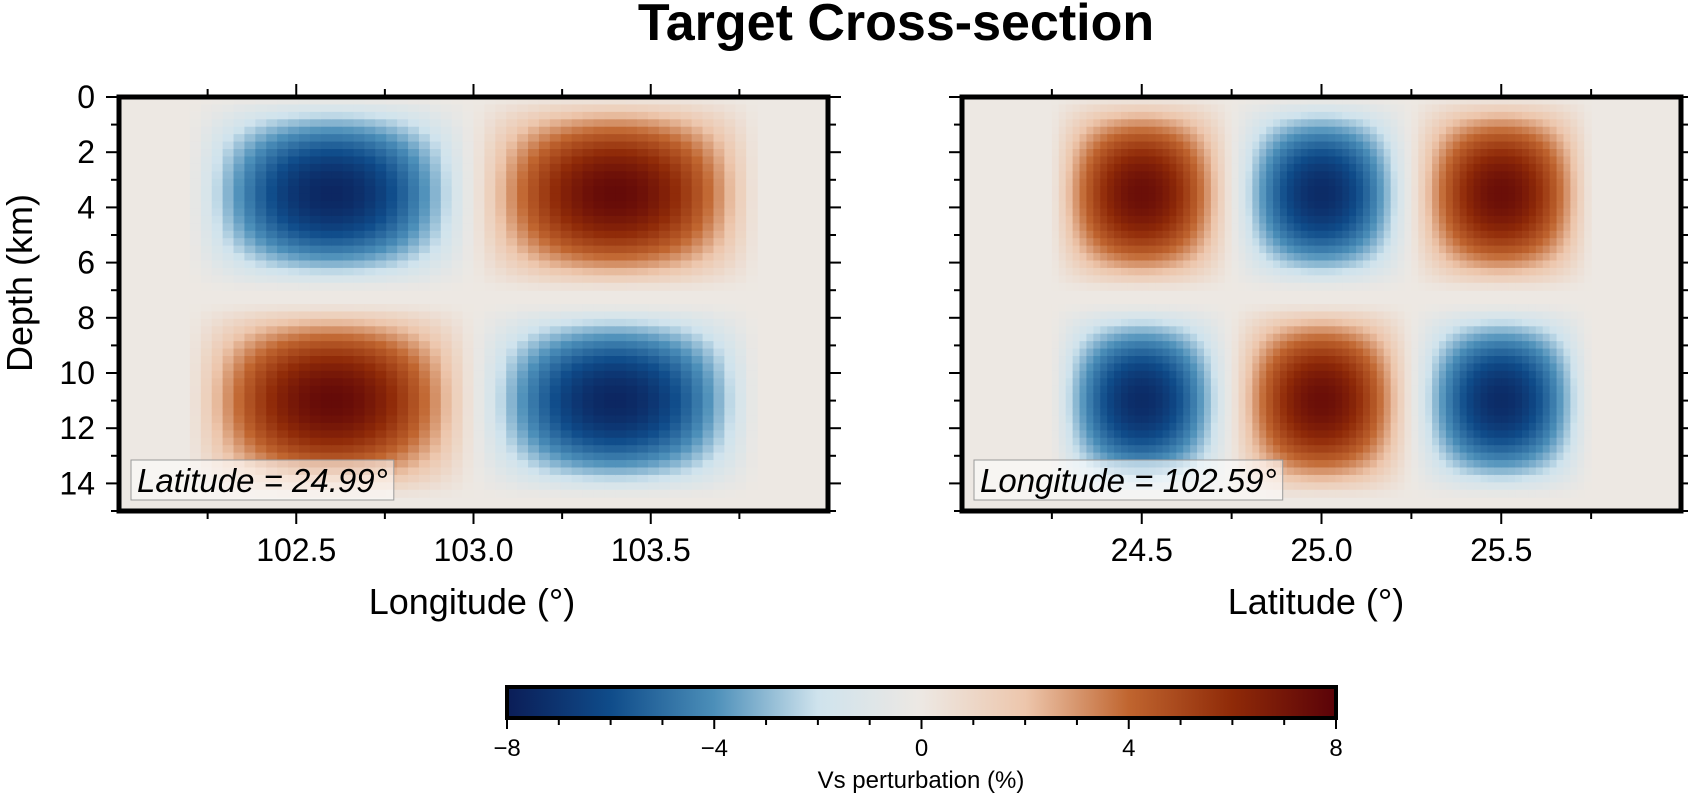 The width and height of the screenshot is (1688, 799). I want to click on x-tick-label: 25.0, so click(1321, 550).